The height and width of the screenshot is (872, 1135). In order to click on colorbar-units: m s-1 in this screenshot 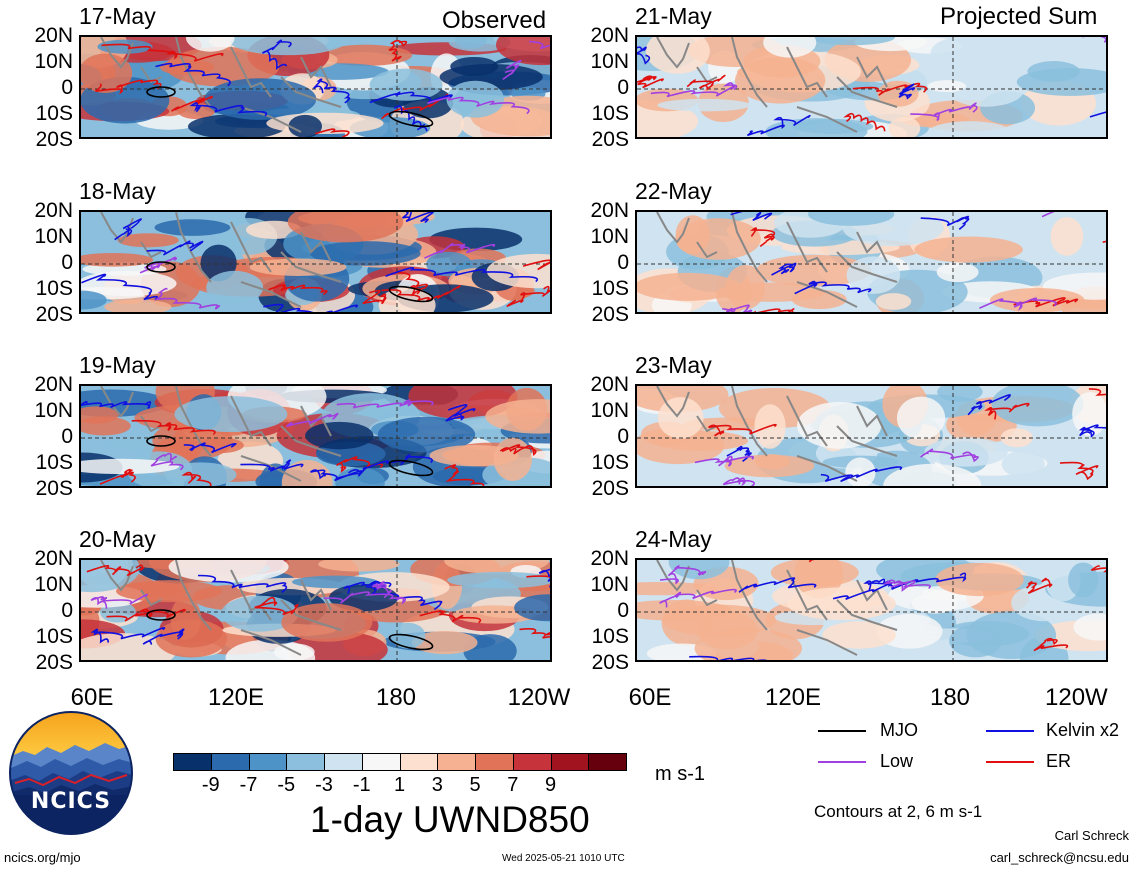, I will do `click(680, 774)`.